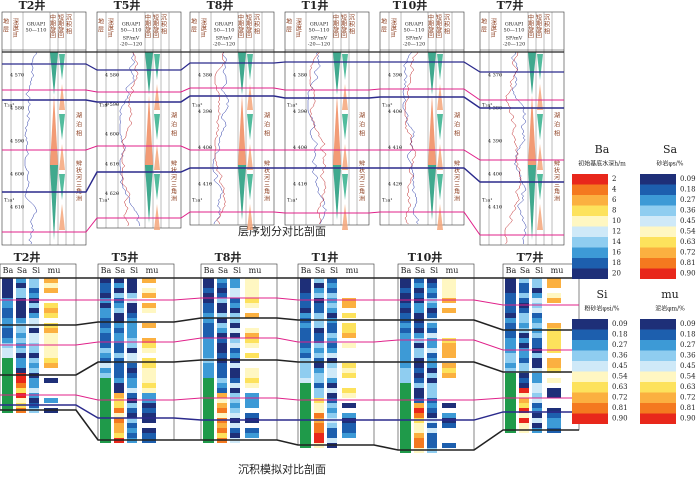 The height and width of the screenshot is (478, 700). Describe the element at coordinates (456, 125) in the screenshot. I see `facies-upper-text: 湖泊相` at that location.